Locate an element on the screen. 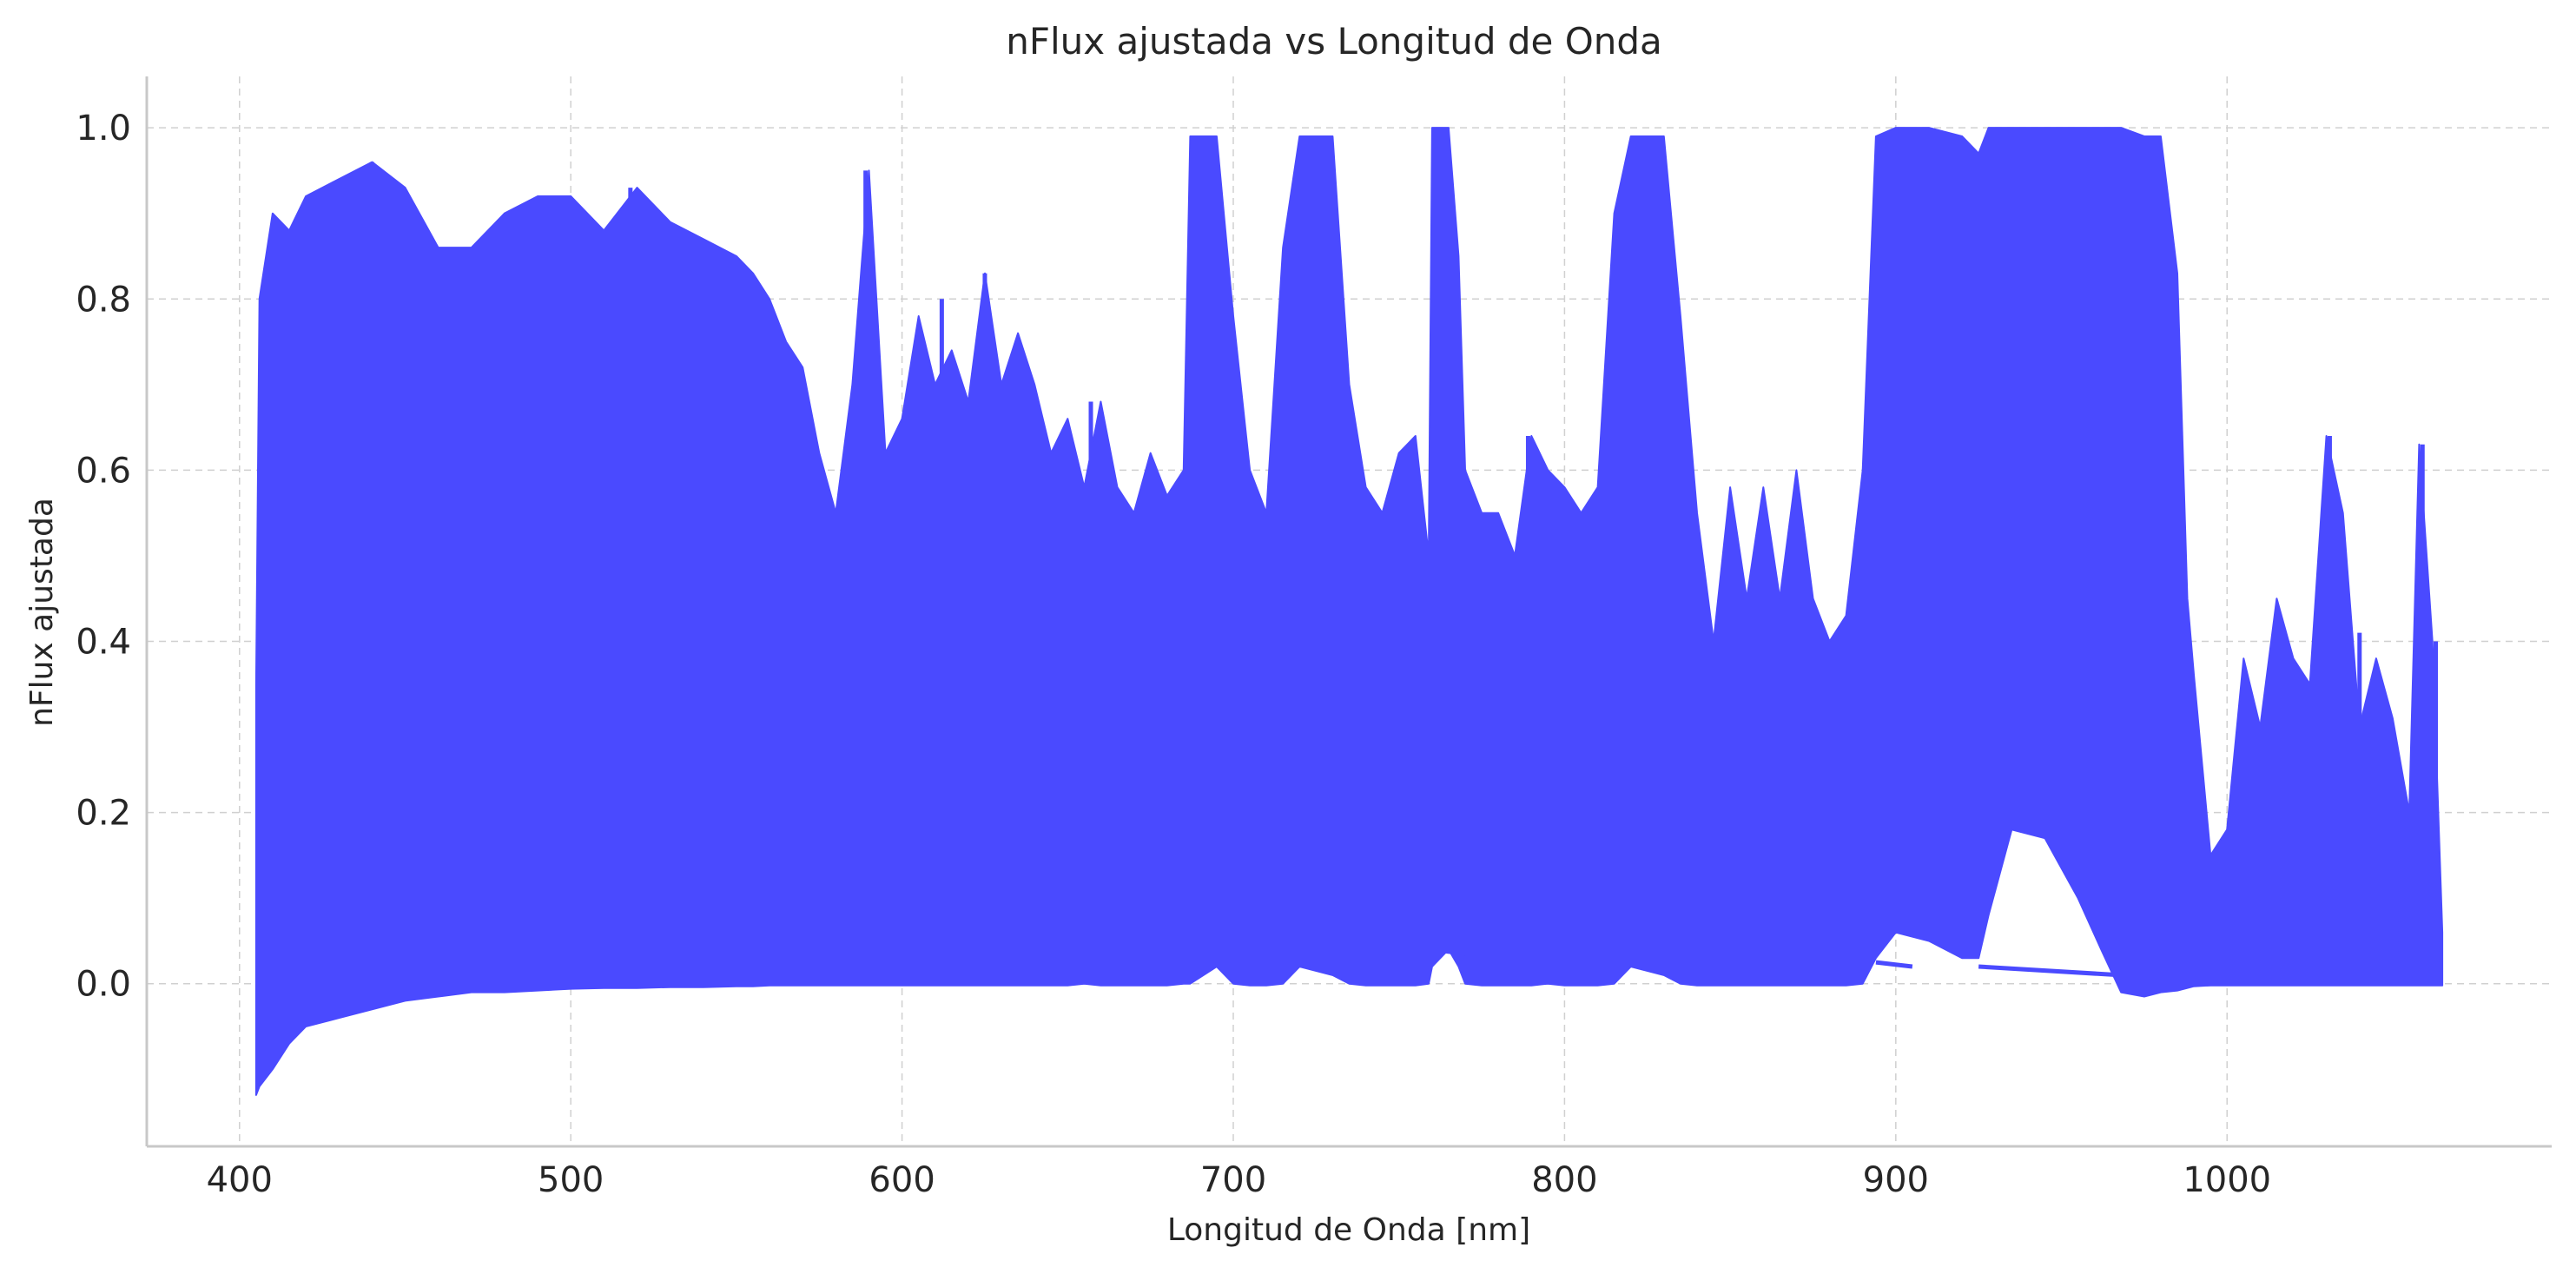 Image resolution: width=2576 pixels, height=1274 pixels. x-tick-labels: 400 500 600 700 800 900 1000 is located at coordinates (1240, 1180).